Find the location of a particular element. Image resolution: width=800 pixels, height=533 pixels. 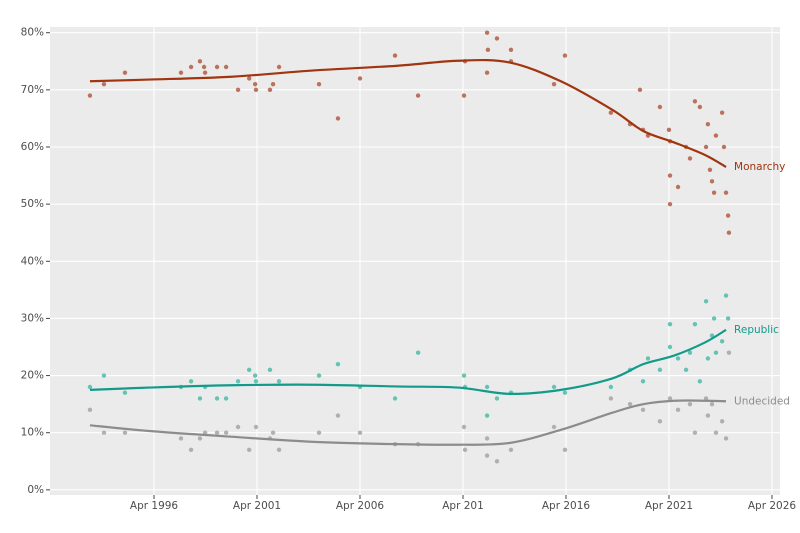

y-tick-label: 60% is located at coordinates (32, 147).